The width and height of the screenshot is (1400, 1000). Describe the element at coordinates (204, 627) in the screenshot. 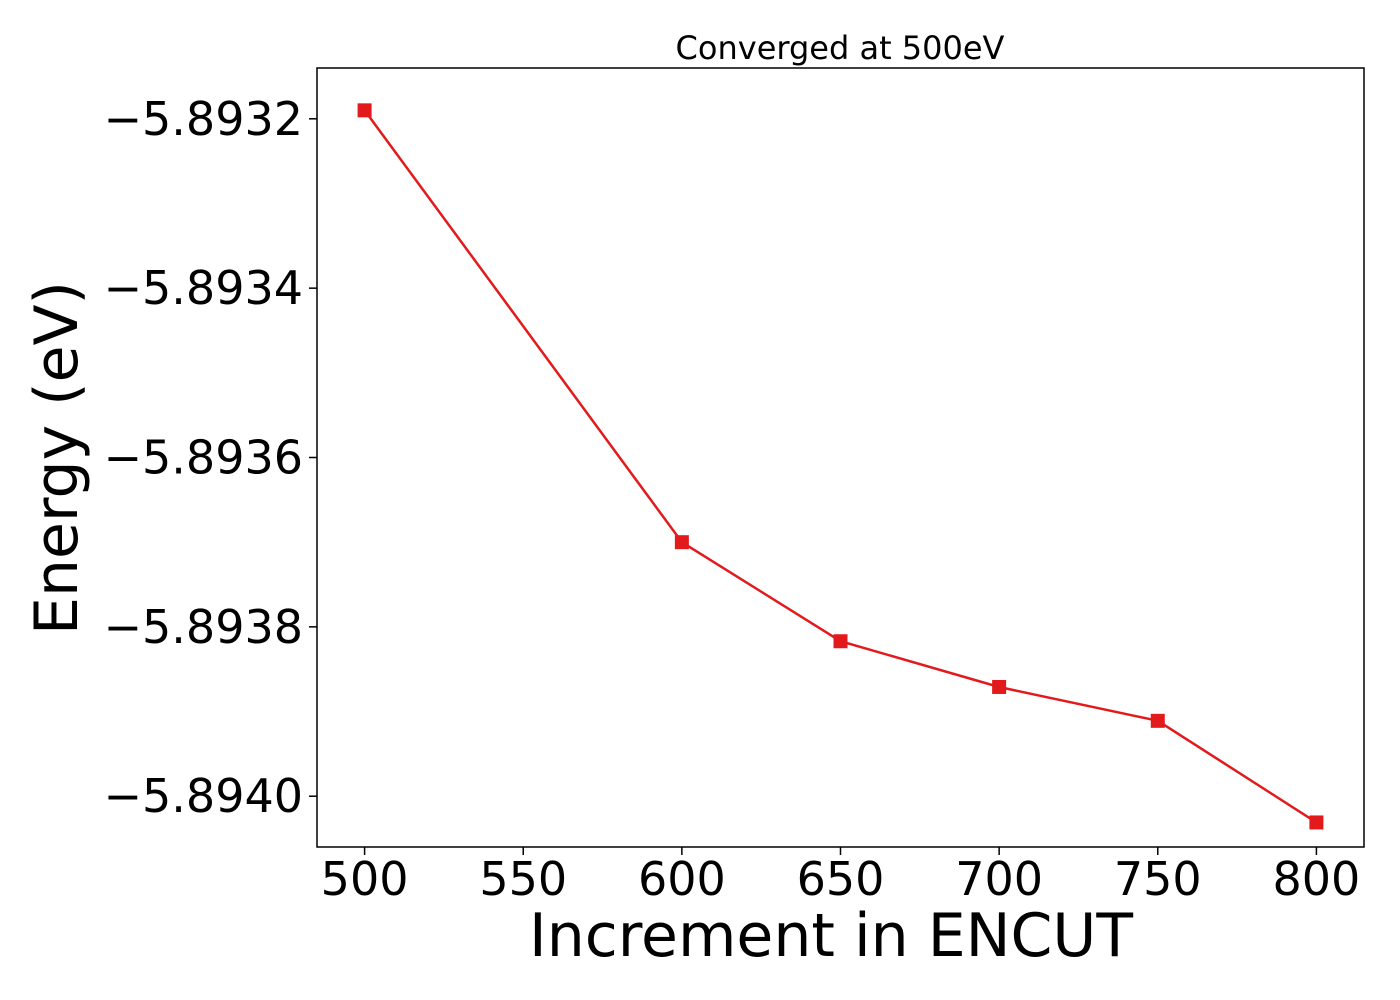

I see `y-tick-label: −5.8938` at that location.